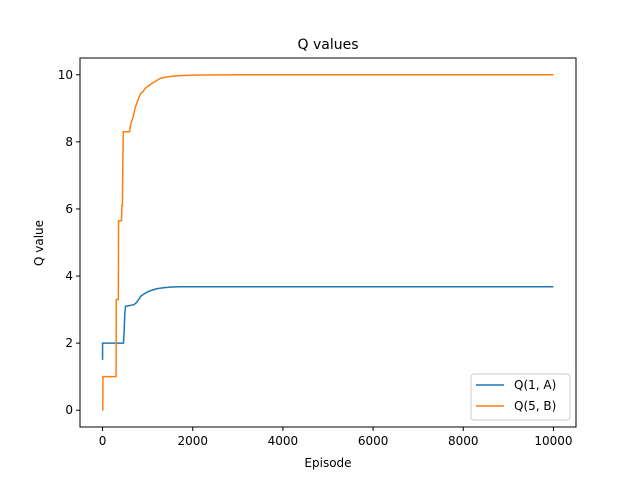  I want to click on x-tick-label: 2000, so click(192, 441).